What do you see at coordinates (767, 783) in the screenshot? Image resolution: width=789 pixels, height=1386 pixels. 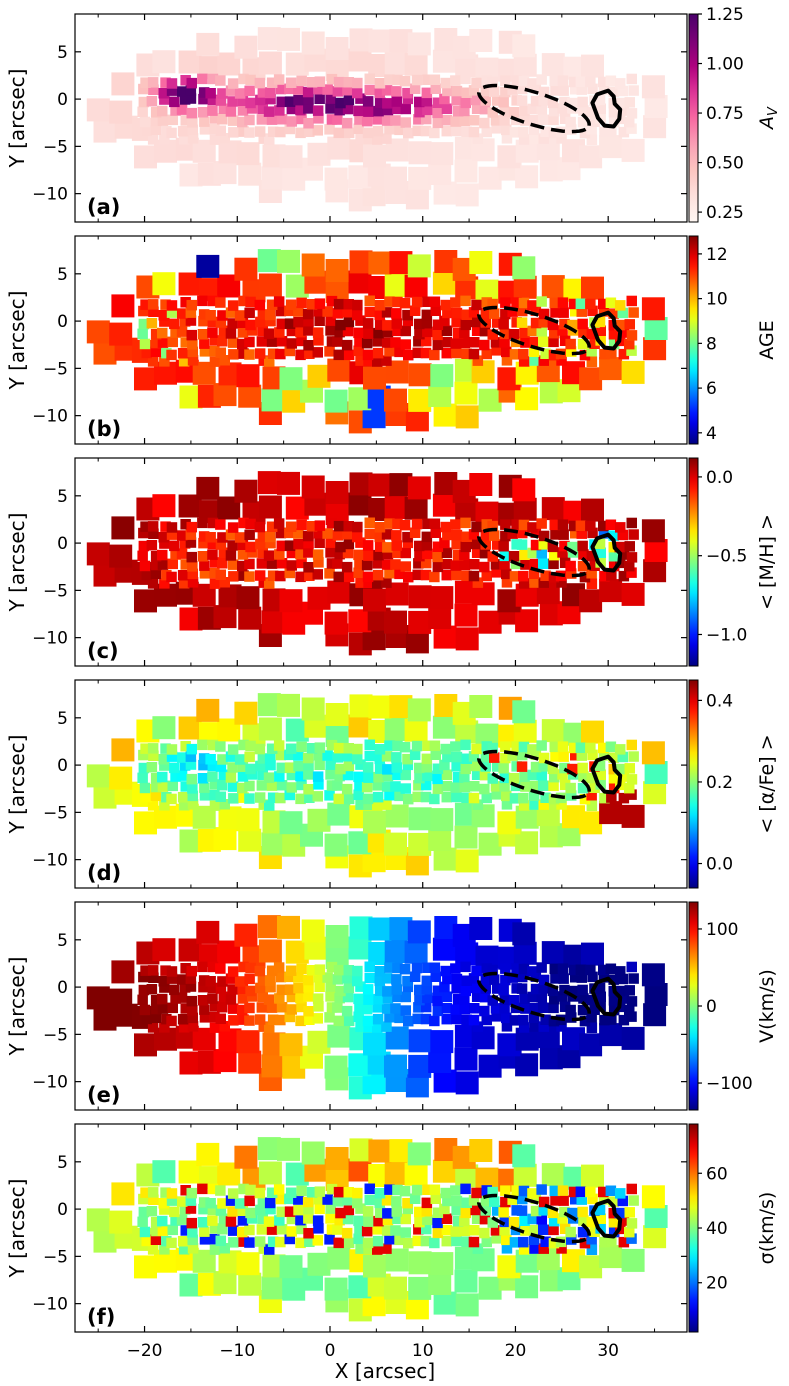 I see `colorbar-label: < [α/Fe] >` at bounding box center [767, 783].